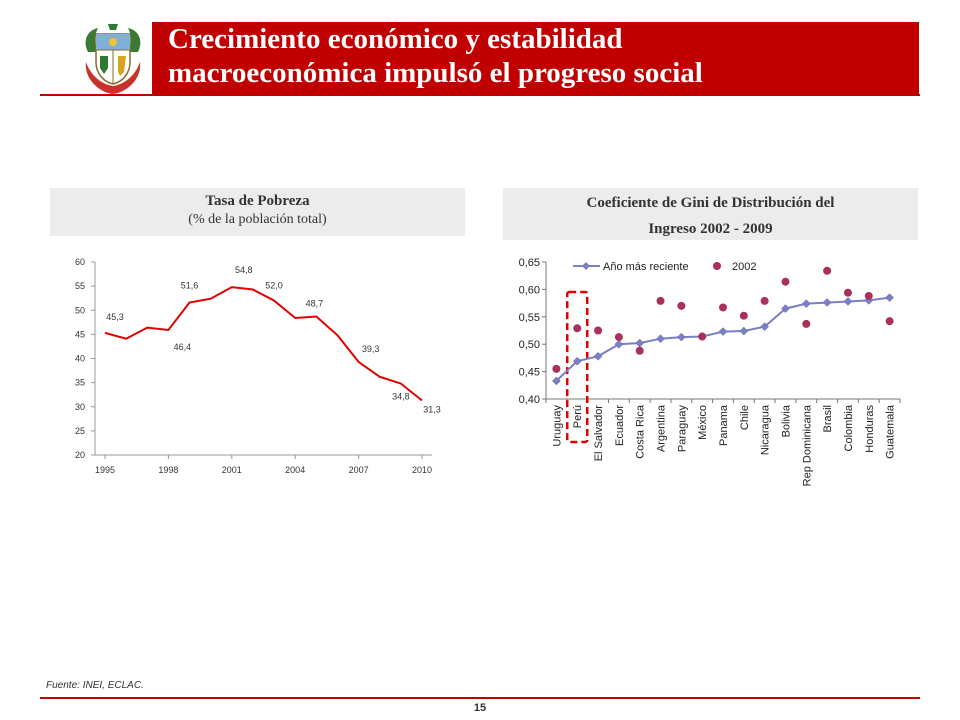 This screenshot has width=960, height=720. What do you see at coordinates (80, 262) in the screenshot?
I see `poverty-y-tick-label: 60` at bounding box center [80, 262].